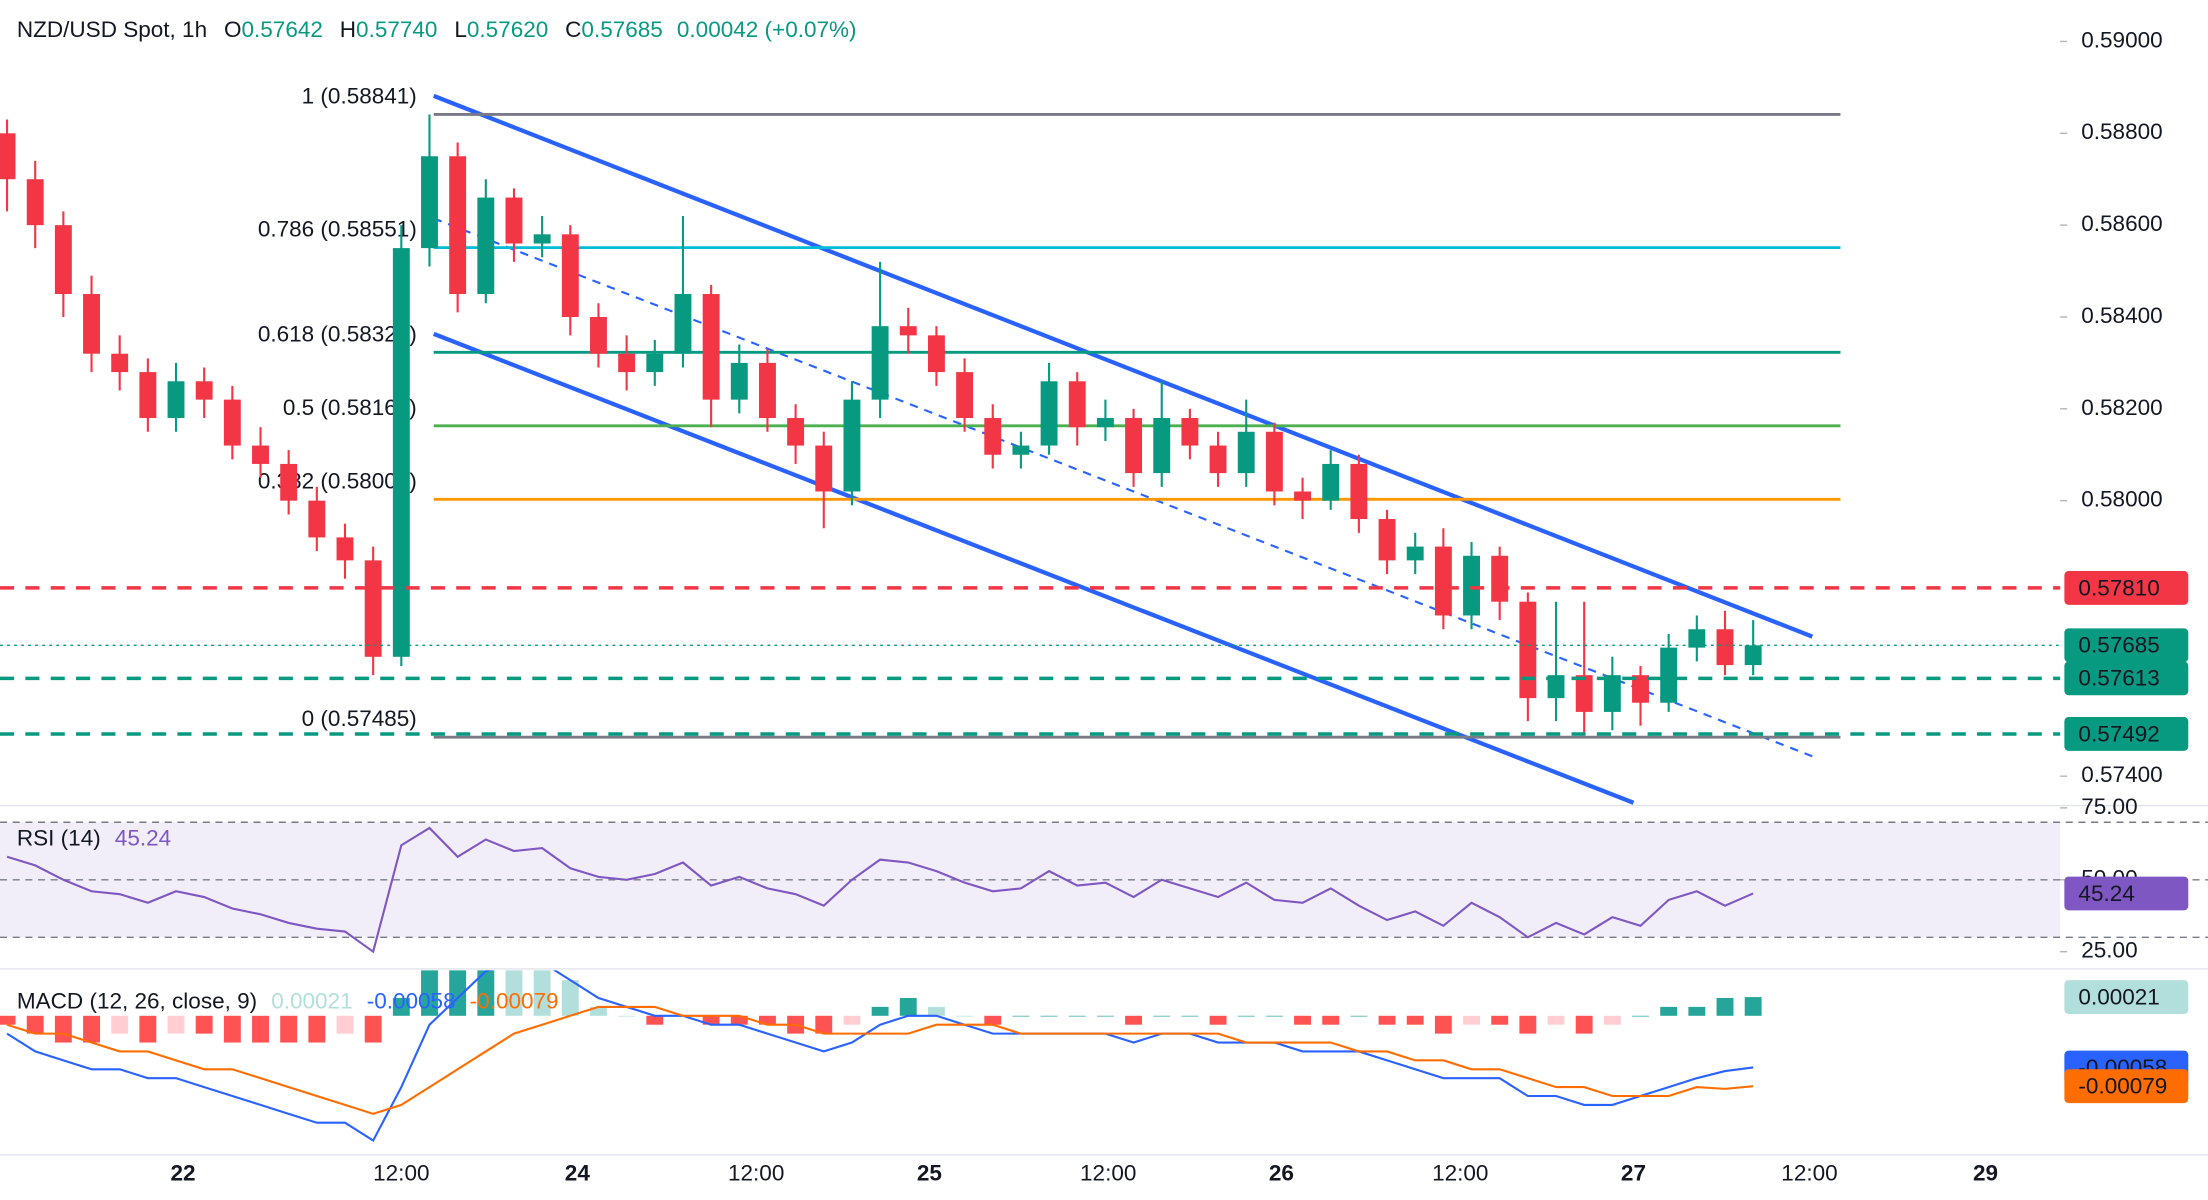 The height and width of the screenshot is (1200, 2208). I want to click on rsi-value: 45.24, so click(143, 837).